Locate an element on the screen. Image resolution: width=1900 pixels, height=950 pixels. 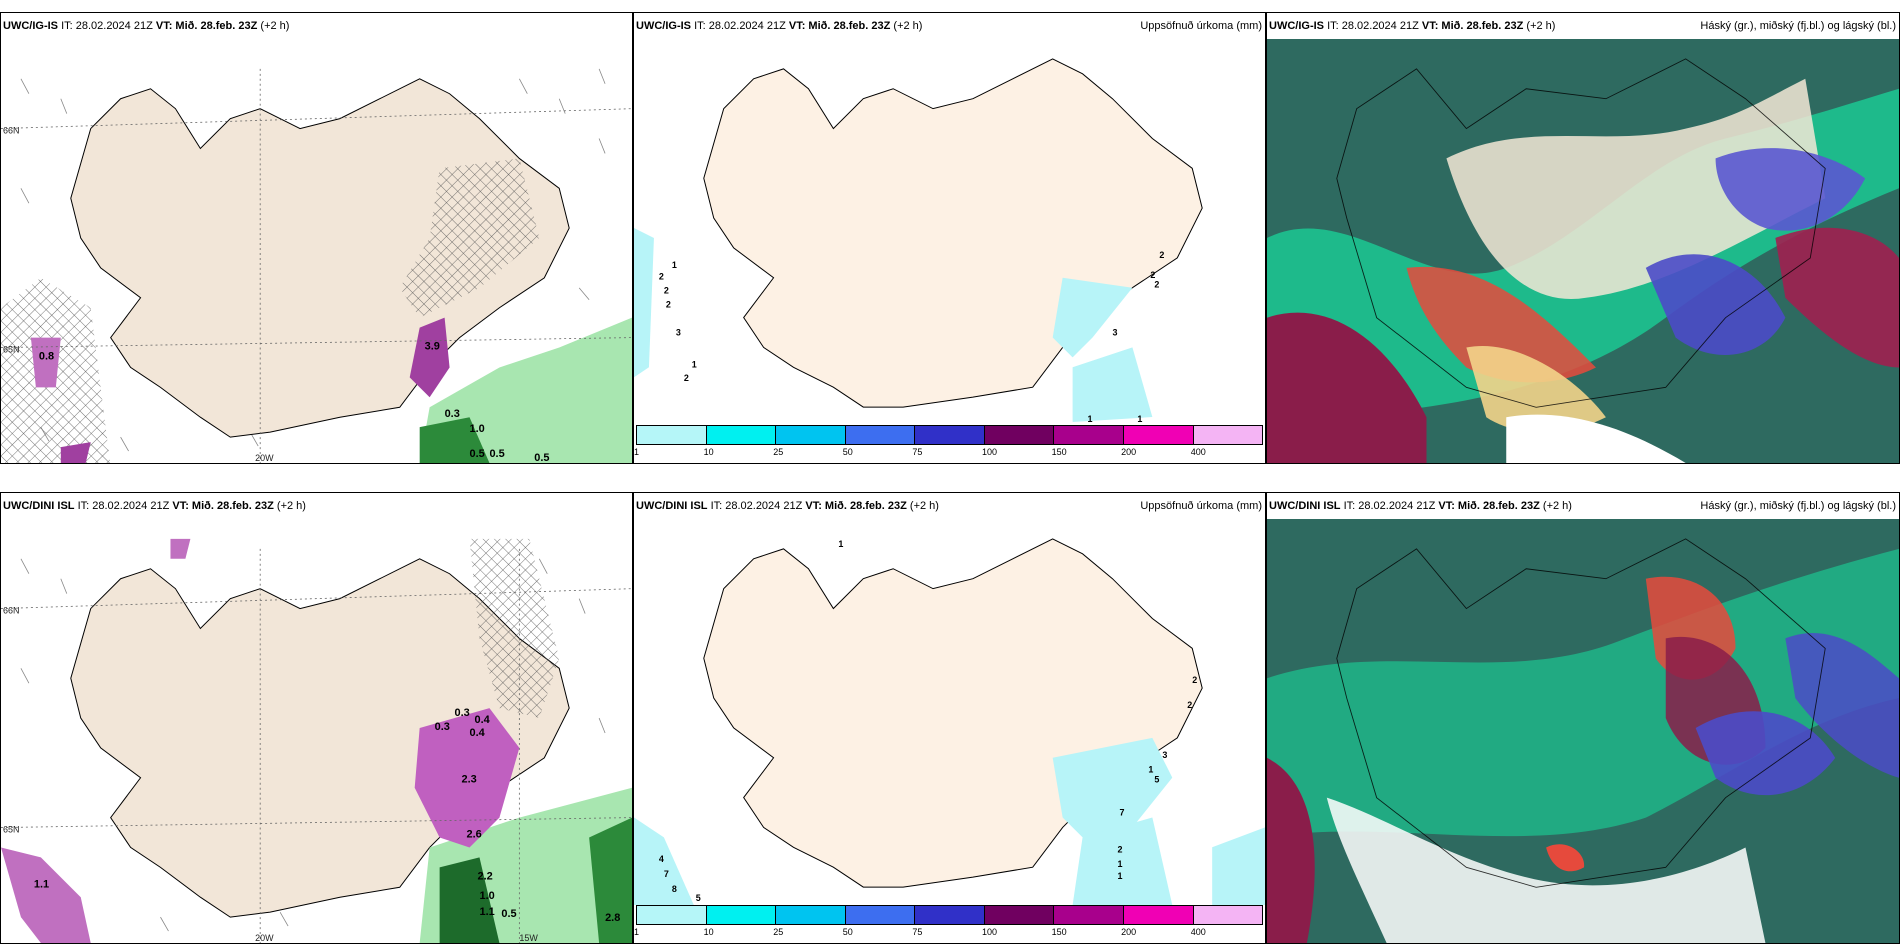
wind-value: 2.8 is located at coordinates (612, 918).